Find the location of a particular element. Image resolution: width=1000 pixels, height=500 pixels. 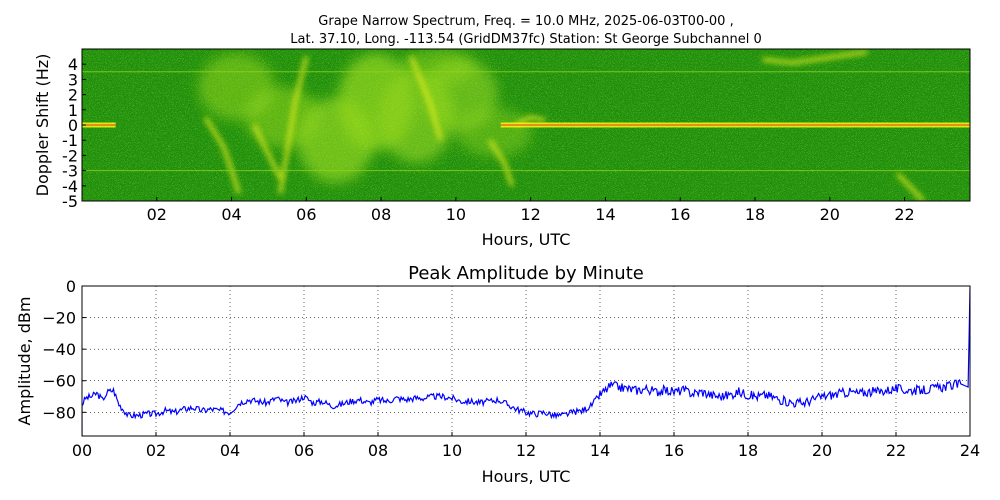

y-tick-label: 4 is located at coordinates (73, 64).